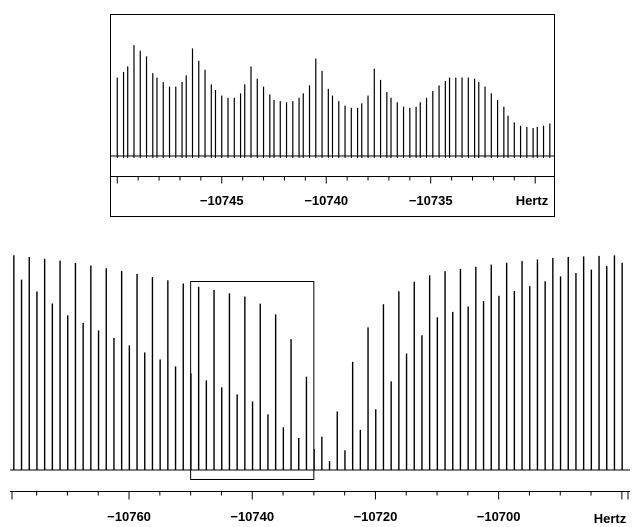 Image resolution: width=635 pixels, height=527 pixels. What do you see at coordinates (499, 516) in the screenshot?
I see `main-x-tick-label: −10700` at bounding box center [499, 516].